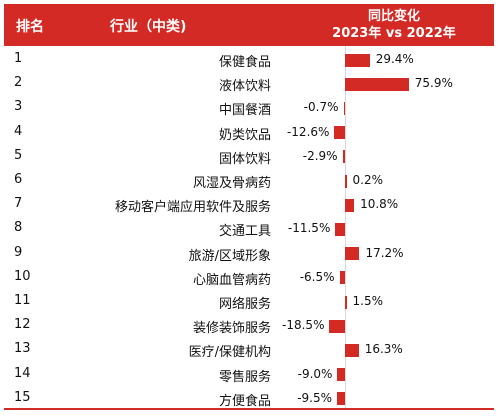 The image size is (500, 419). Describe the element at coordinates (244, 62) in the screenshot. I see `category-label: 保健食品` at that location.